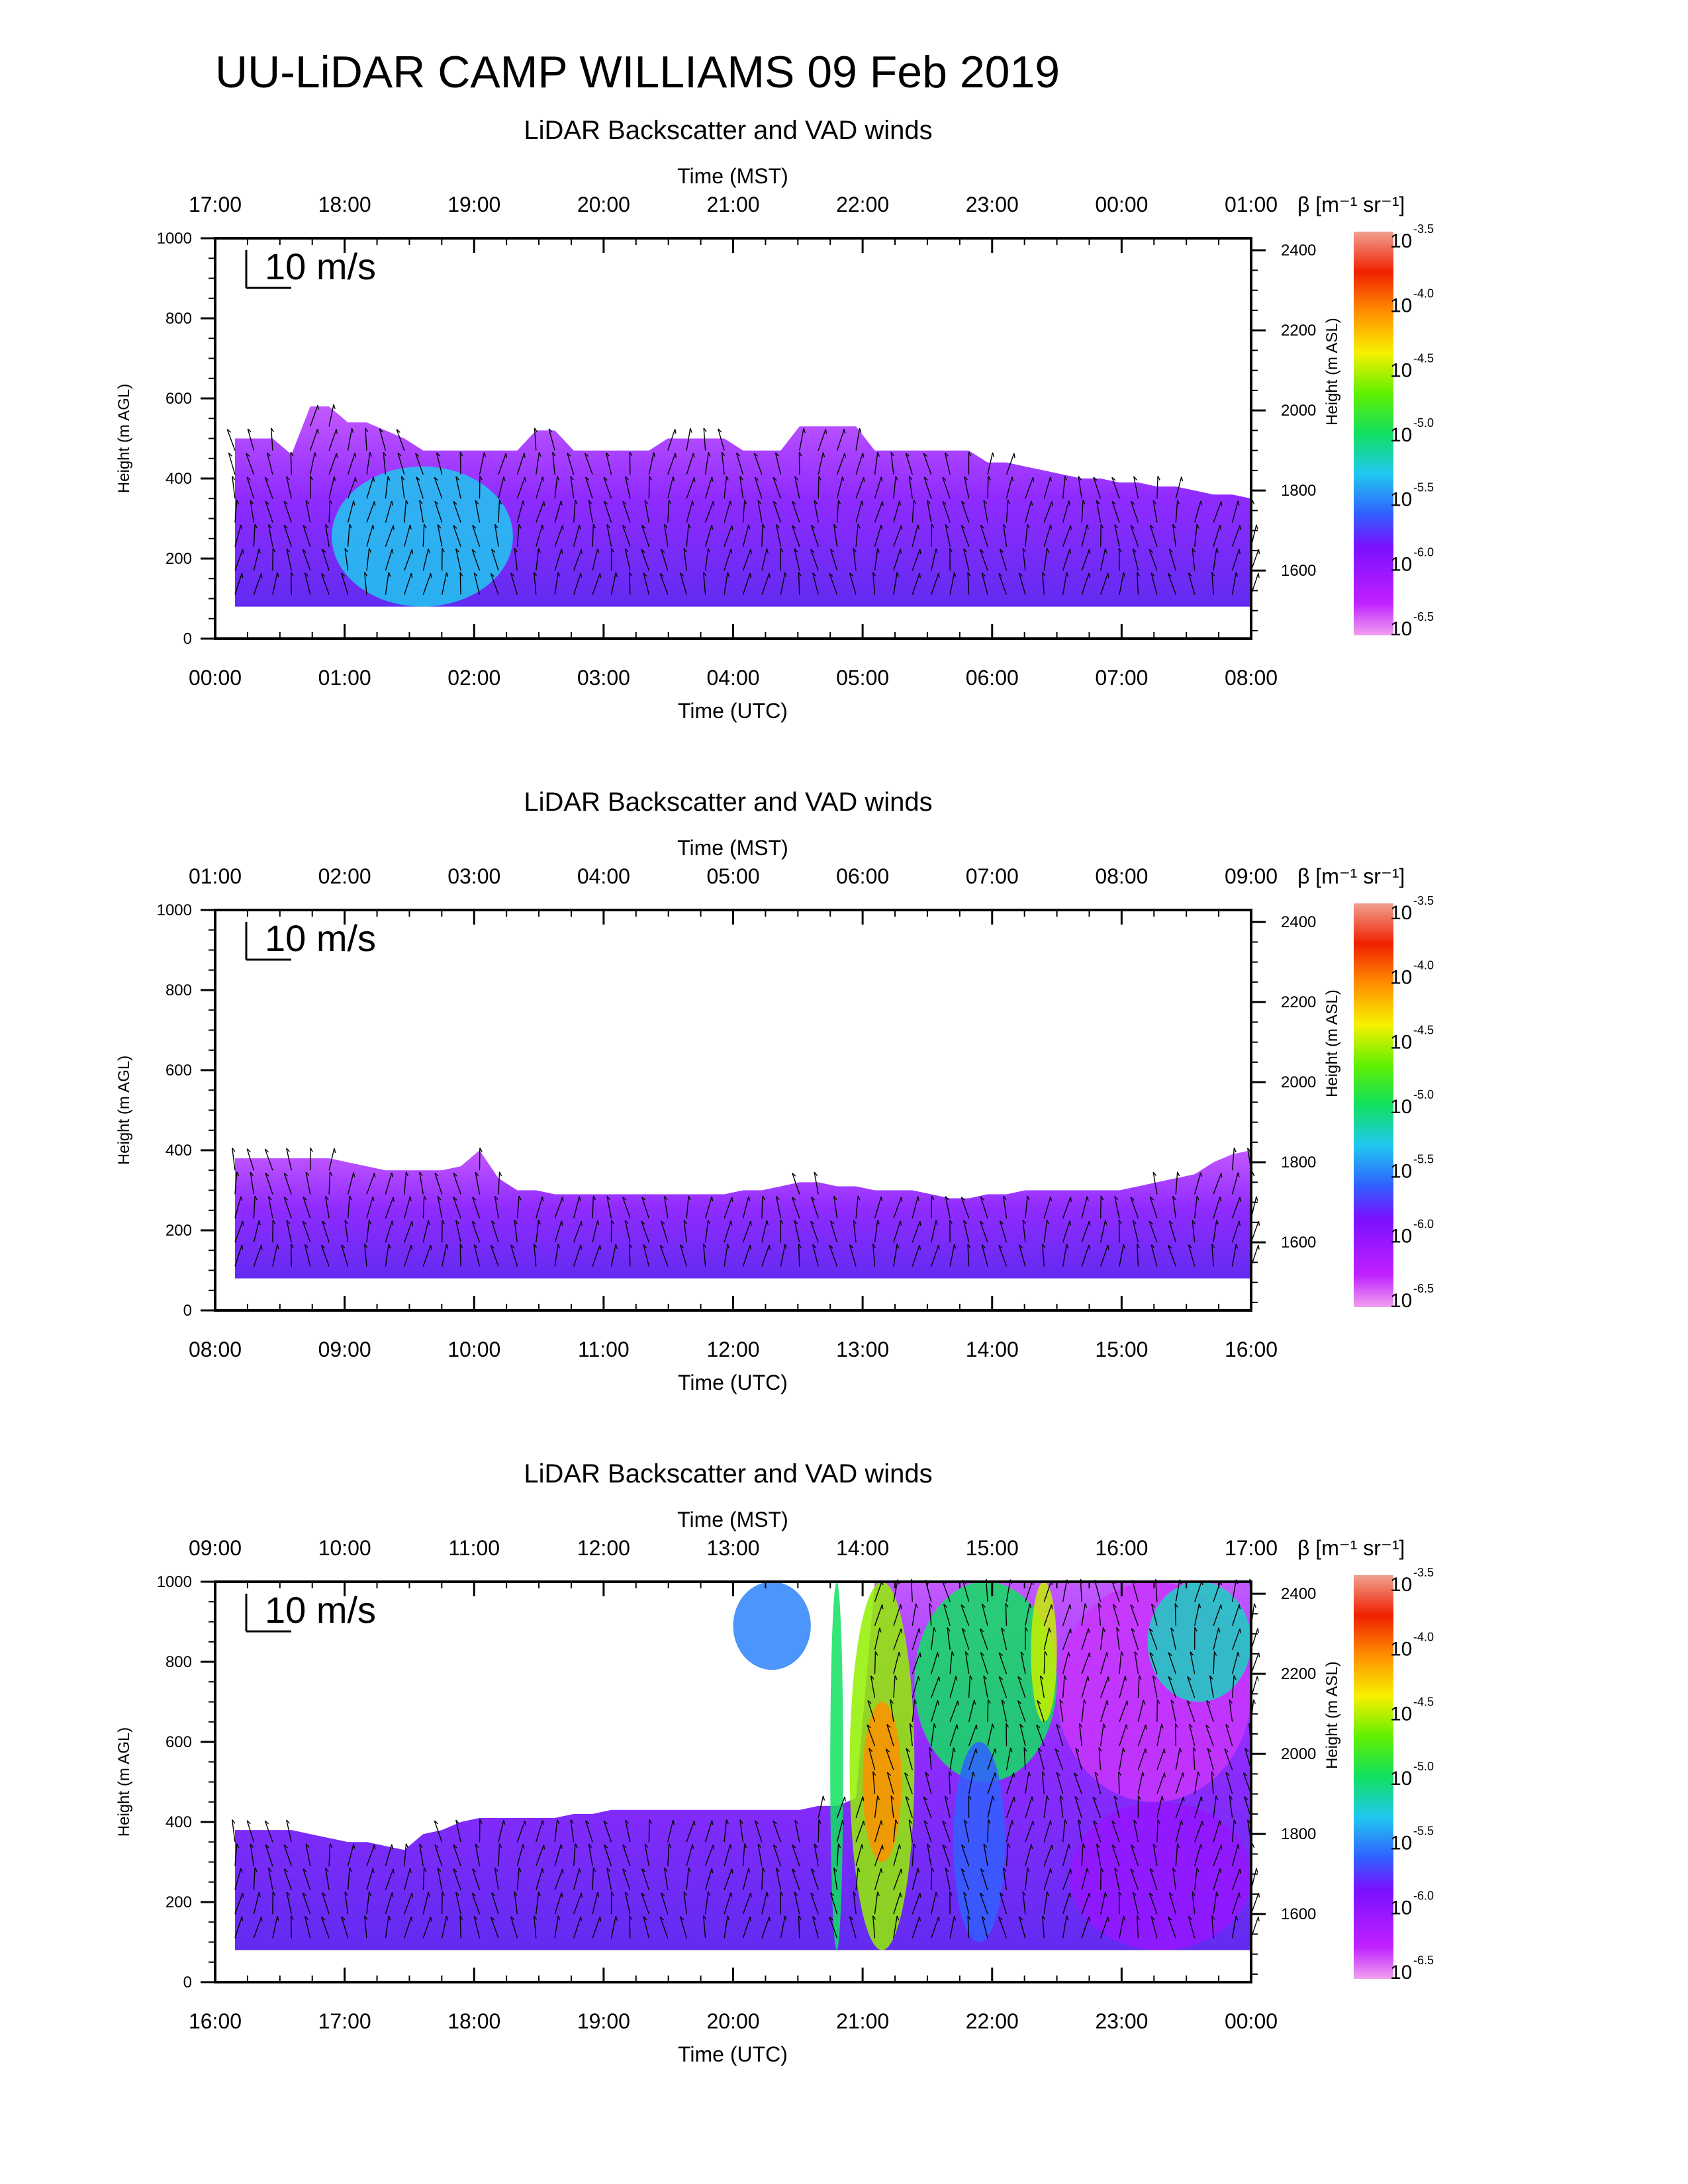 The image size is (1688, 2184). Describe the element at coordinates (992, 204) in the screenshot. I see `top-tick-label: 23:00` at that location.